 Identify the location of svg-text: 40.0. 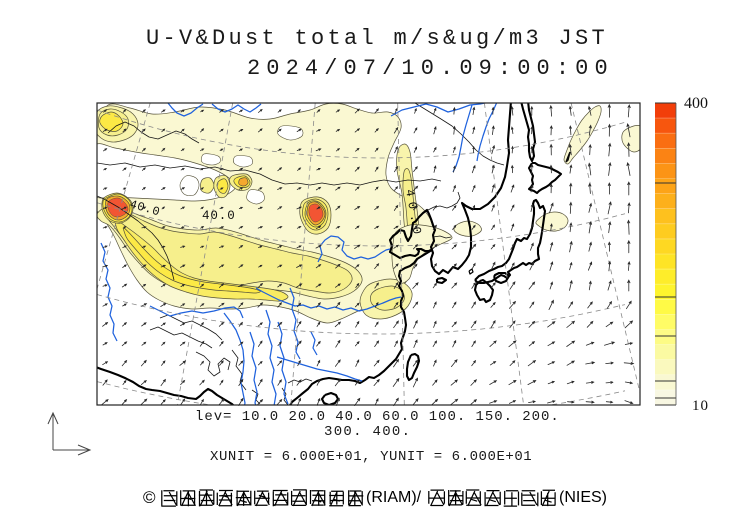
(219, 216).